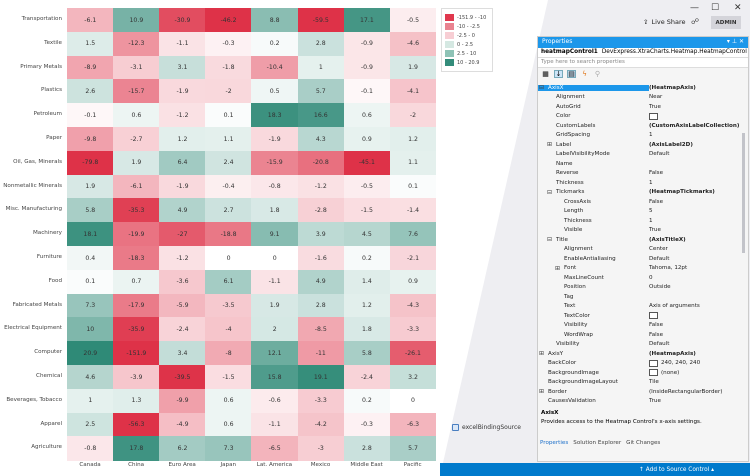 The height and width of the screenshot is (476, 750). What do you see at coordinates (640, 202) in the screenshot?
I see `property-row: CrossAxis False` at bounding box center [640, 202].